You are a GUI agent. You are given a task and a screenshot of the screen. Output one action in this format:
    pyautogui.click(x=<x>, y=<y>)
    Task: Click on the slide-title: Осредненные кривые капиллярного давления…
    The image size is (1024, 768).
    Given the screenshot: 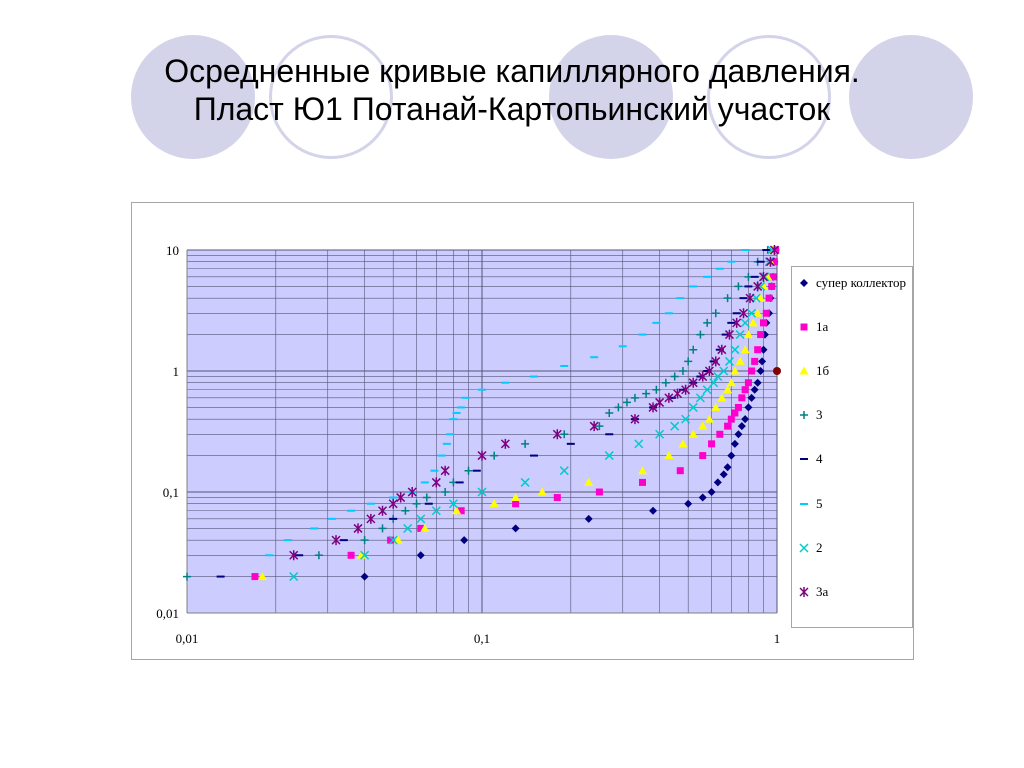 What is the action you would take?
    pyautogui.click(x=512, y=90)
    